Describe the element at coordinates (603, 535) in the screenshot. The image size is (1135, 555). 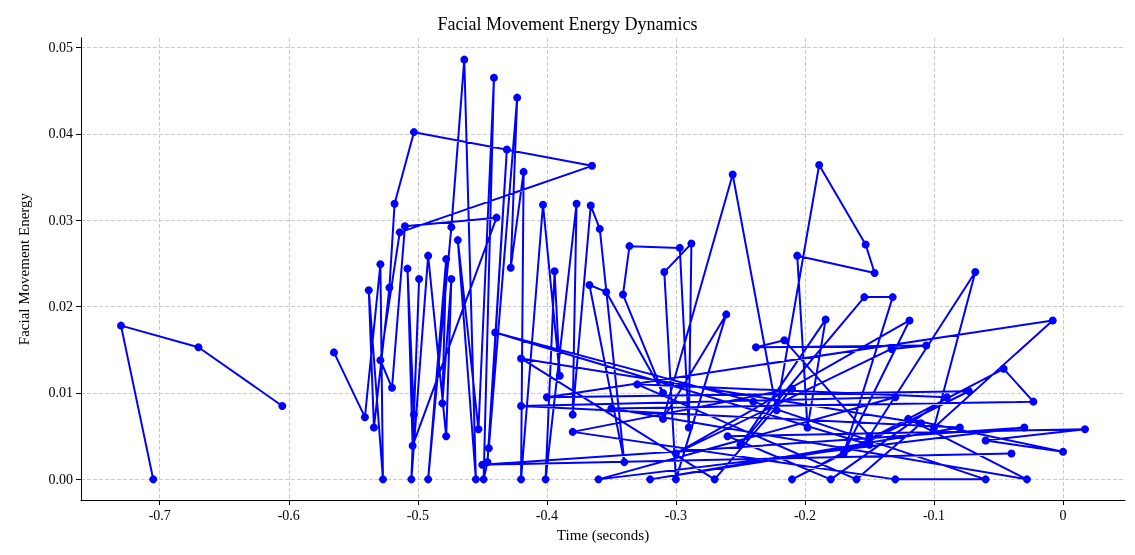
I see `x-axis-title: Time (seconds)` at that location.